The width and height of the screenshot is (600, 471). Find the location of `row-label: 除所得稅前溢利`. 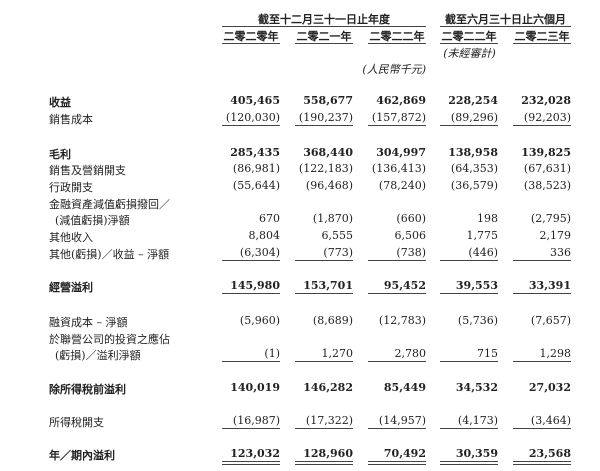

row-label: 除所得稅前溢利 is located at coordinates (87, 389).